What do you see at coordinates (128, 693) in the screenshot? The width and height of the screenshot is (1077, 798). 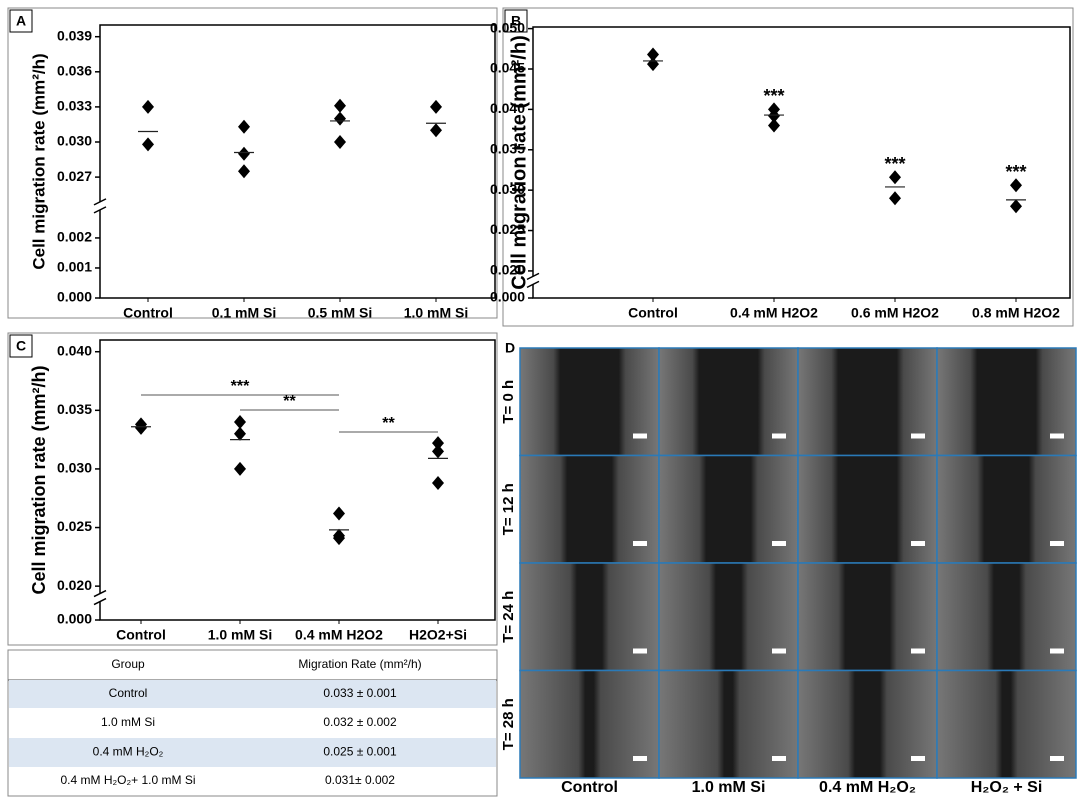 I see `table-cell: Control` at bounding box center [128, 693].